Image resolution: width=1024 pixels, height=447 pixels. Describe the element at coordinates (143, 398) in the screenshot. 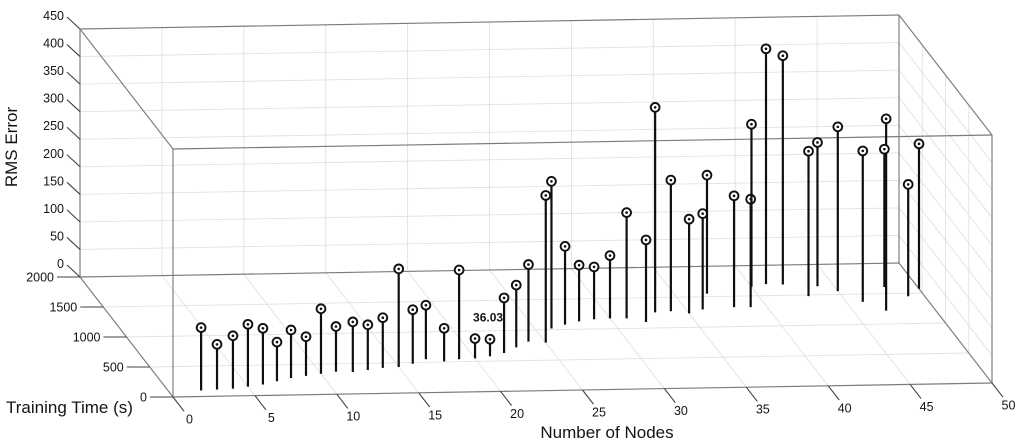

I see `y-tick-label: 0` at that location.